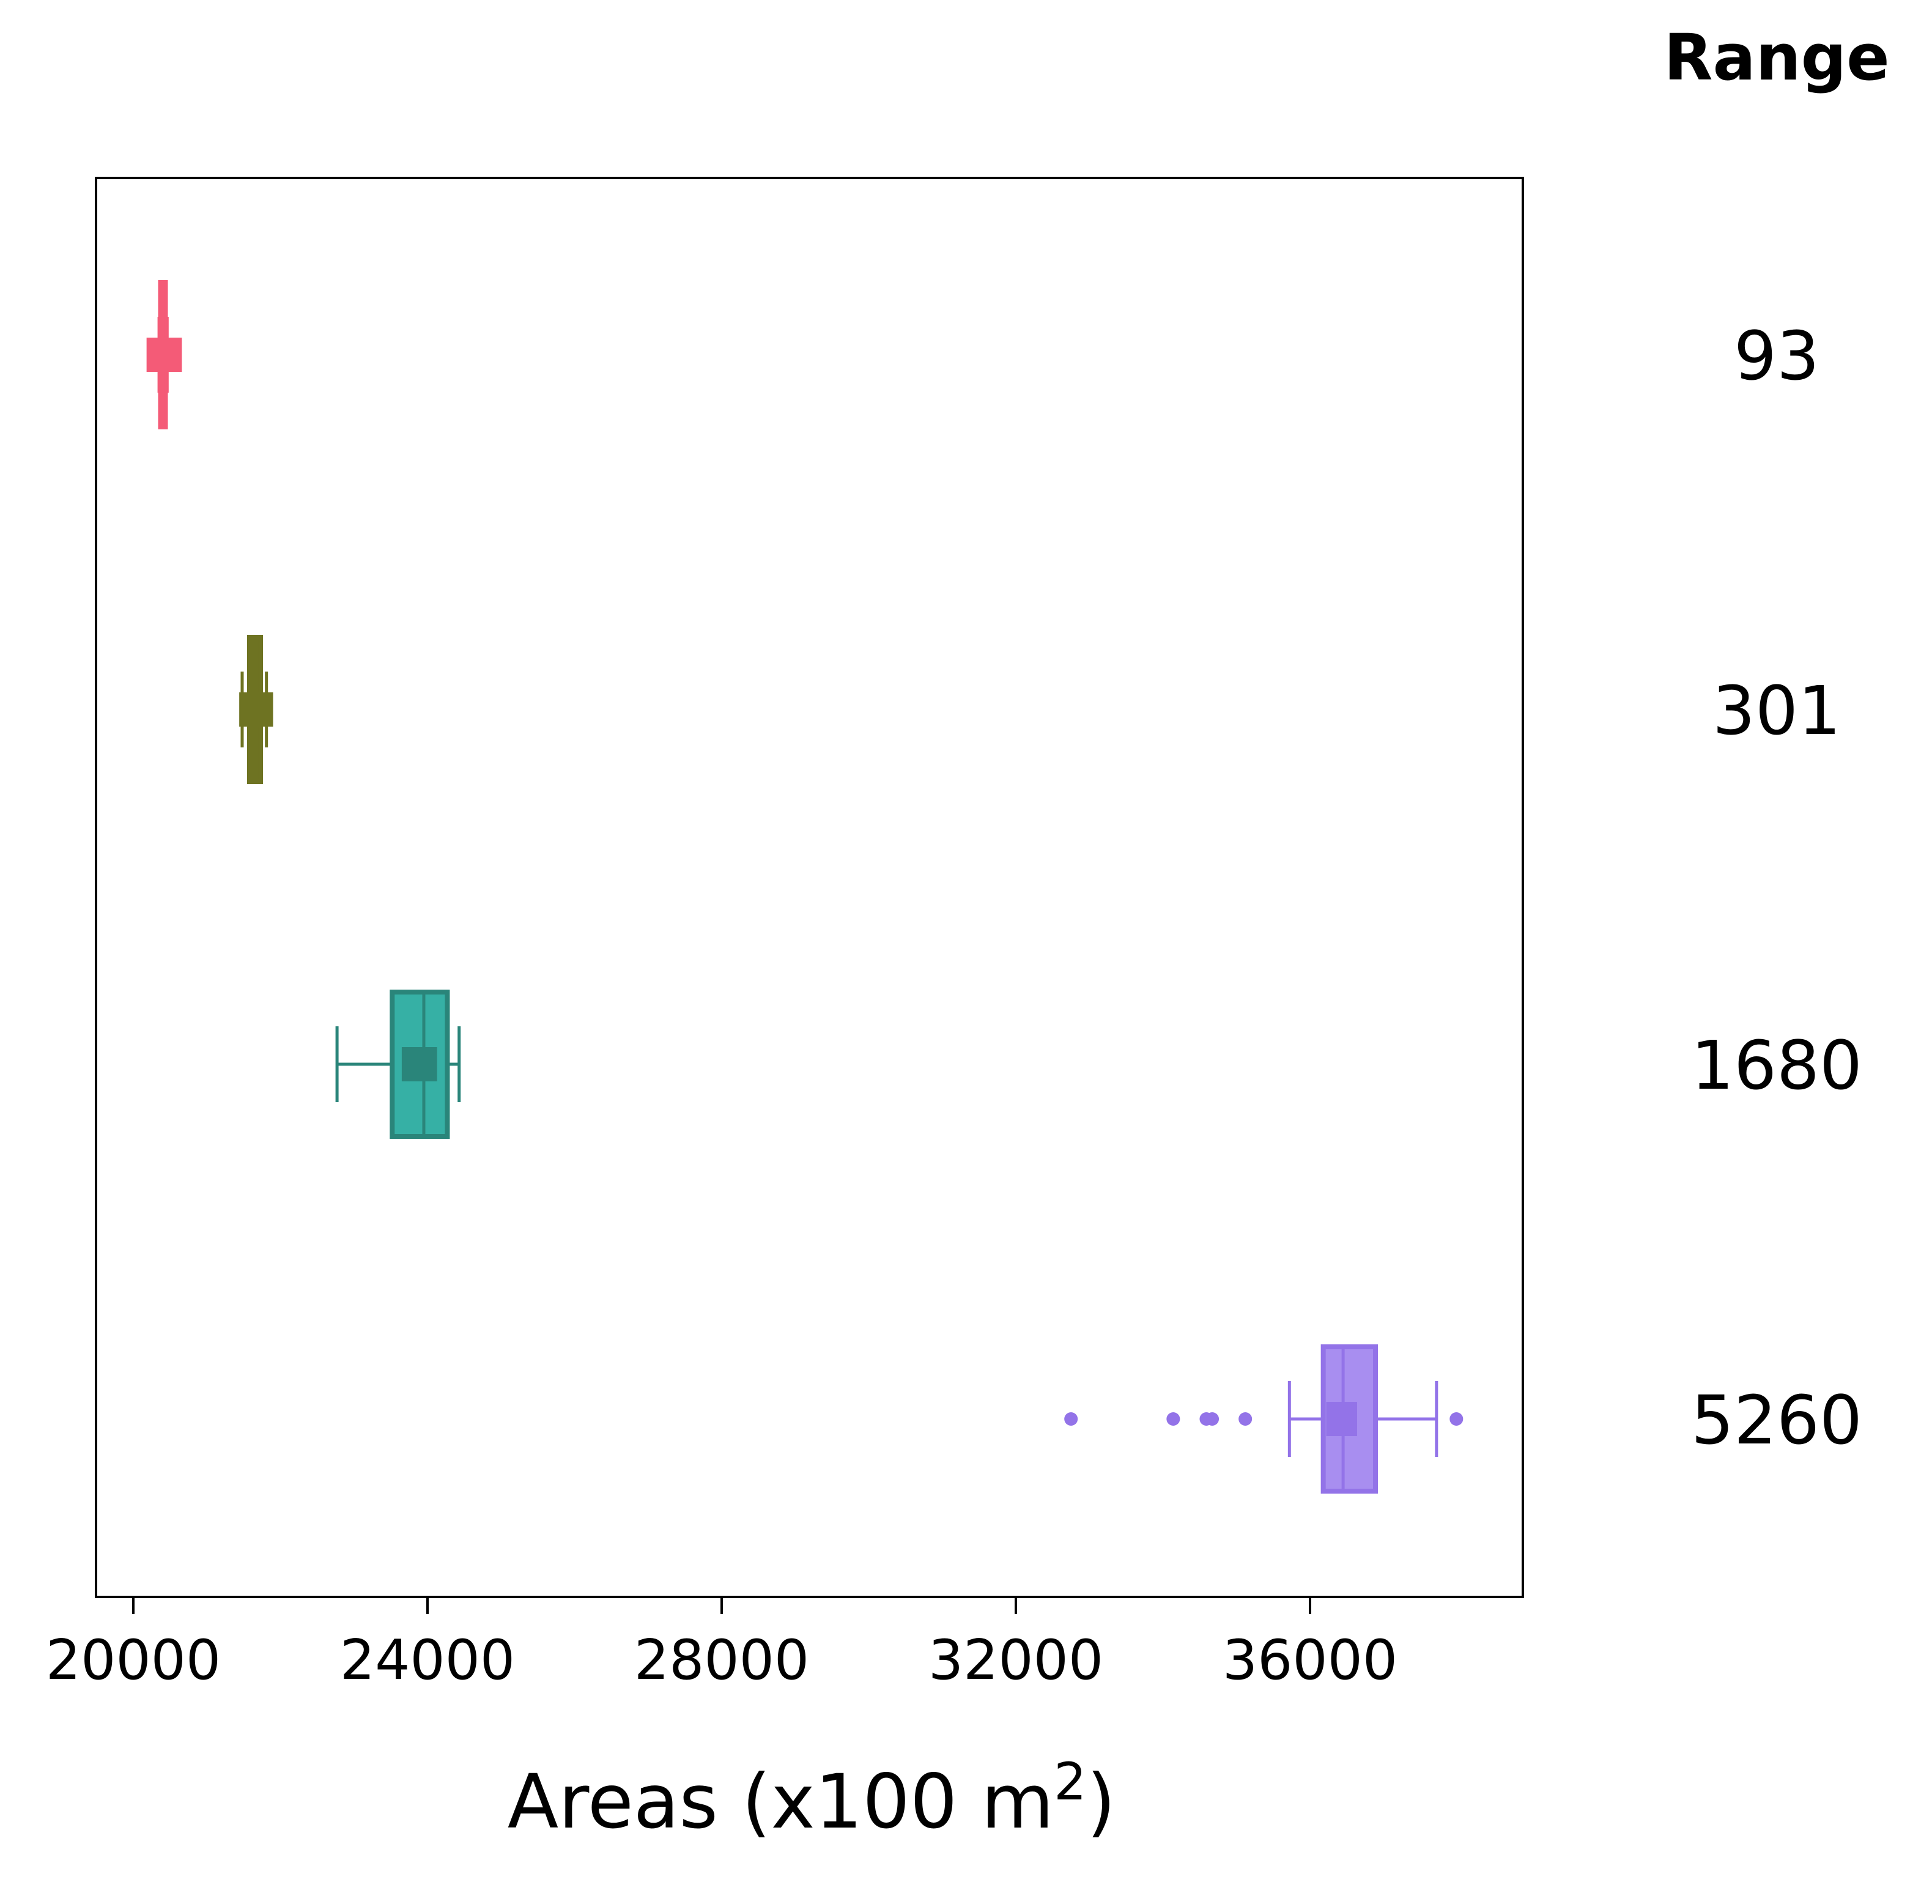  Describe the element at coordinates (1776, 1420) in the screenshot. I see `range-label: 5260` at that location.